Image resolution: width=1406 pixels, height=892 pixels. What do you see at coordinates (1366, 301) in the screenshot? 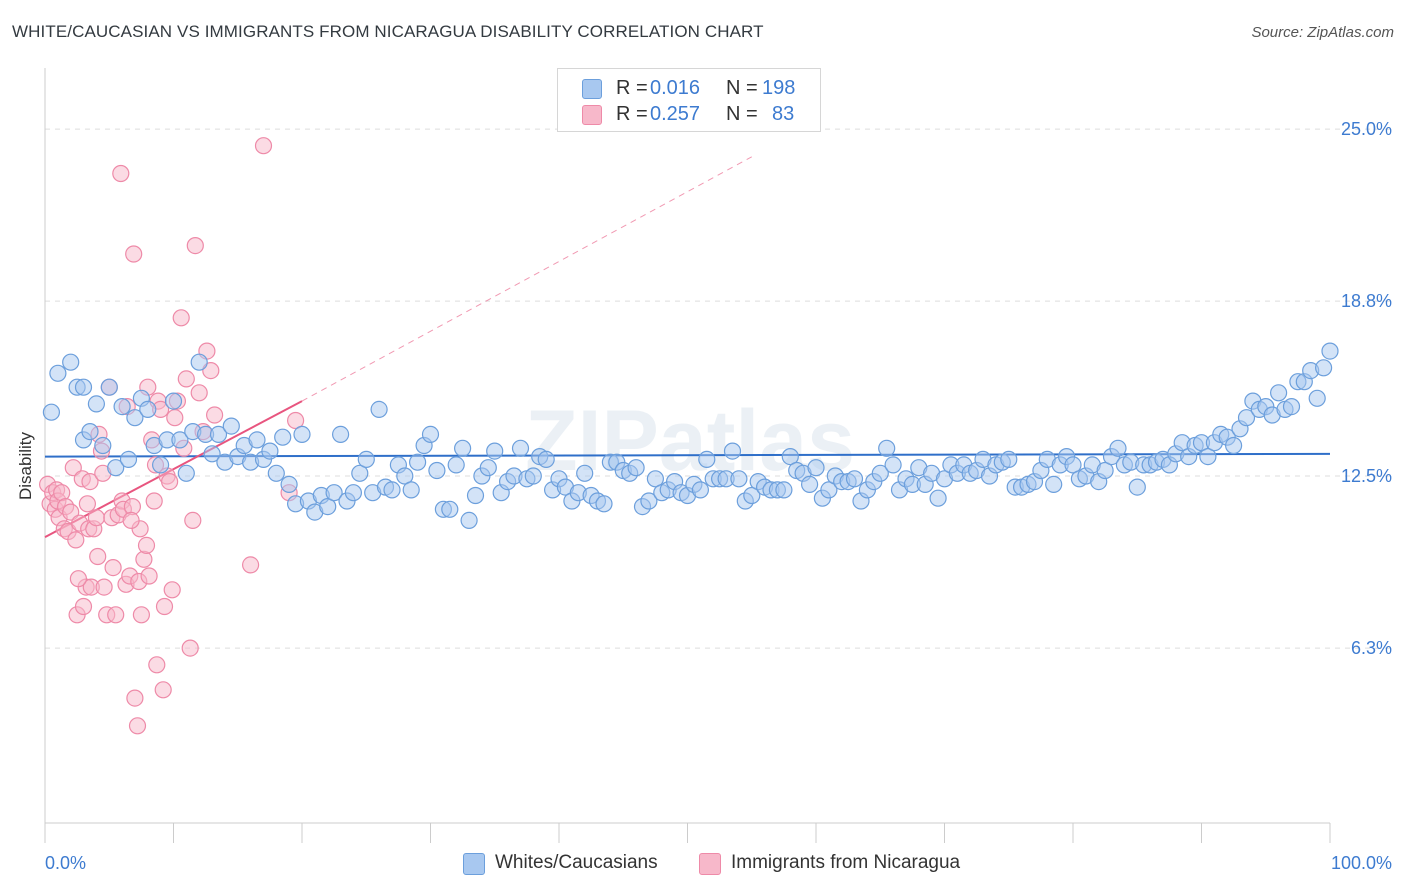
I see `y-tick-label: 18.8%` at bounding box center [1366, 301].